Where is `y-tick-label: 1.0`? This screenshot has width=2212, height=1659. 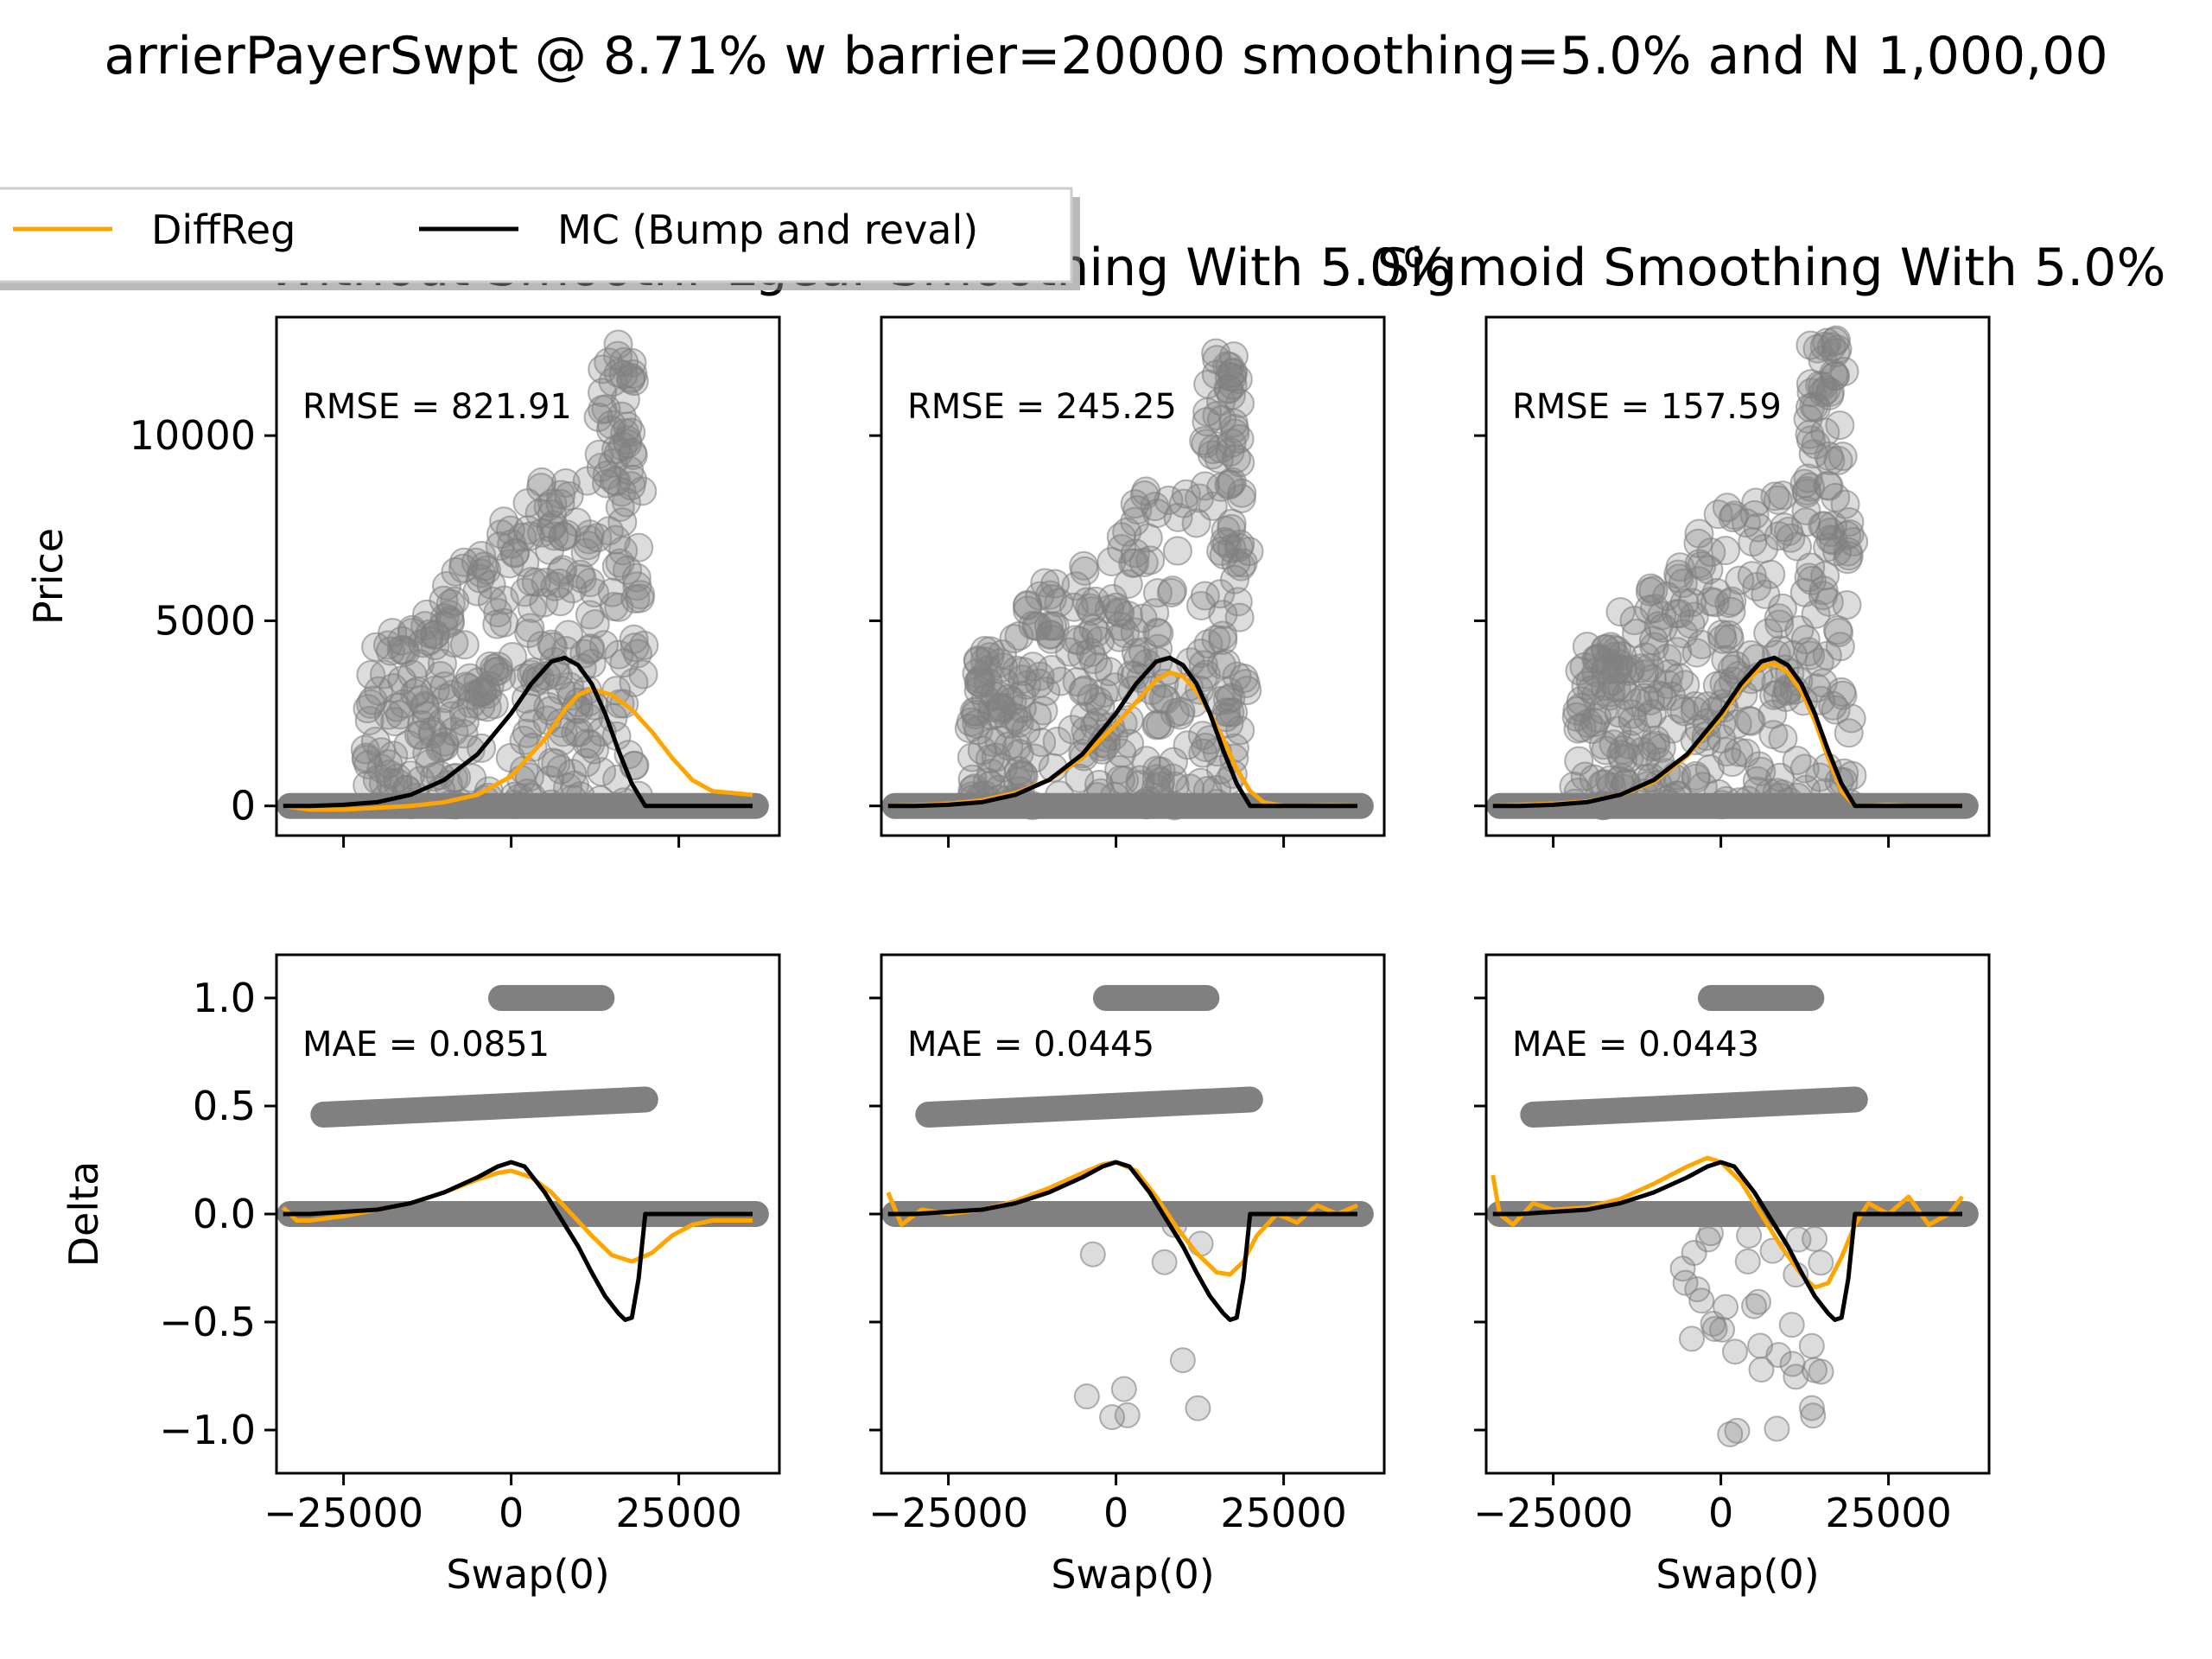
y-tick-label: 1.0 is located at coordinates (224, 998).